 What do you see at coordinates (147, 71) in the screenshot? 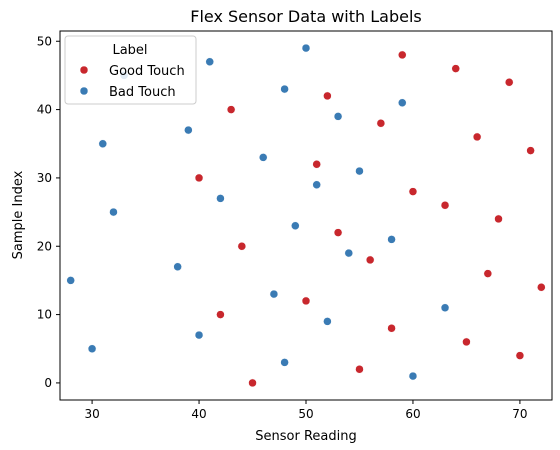
I see `legend-label-good-touch: Good Touch` at bounding box center [147, 71].